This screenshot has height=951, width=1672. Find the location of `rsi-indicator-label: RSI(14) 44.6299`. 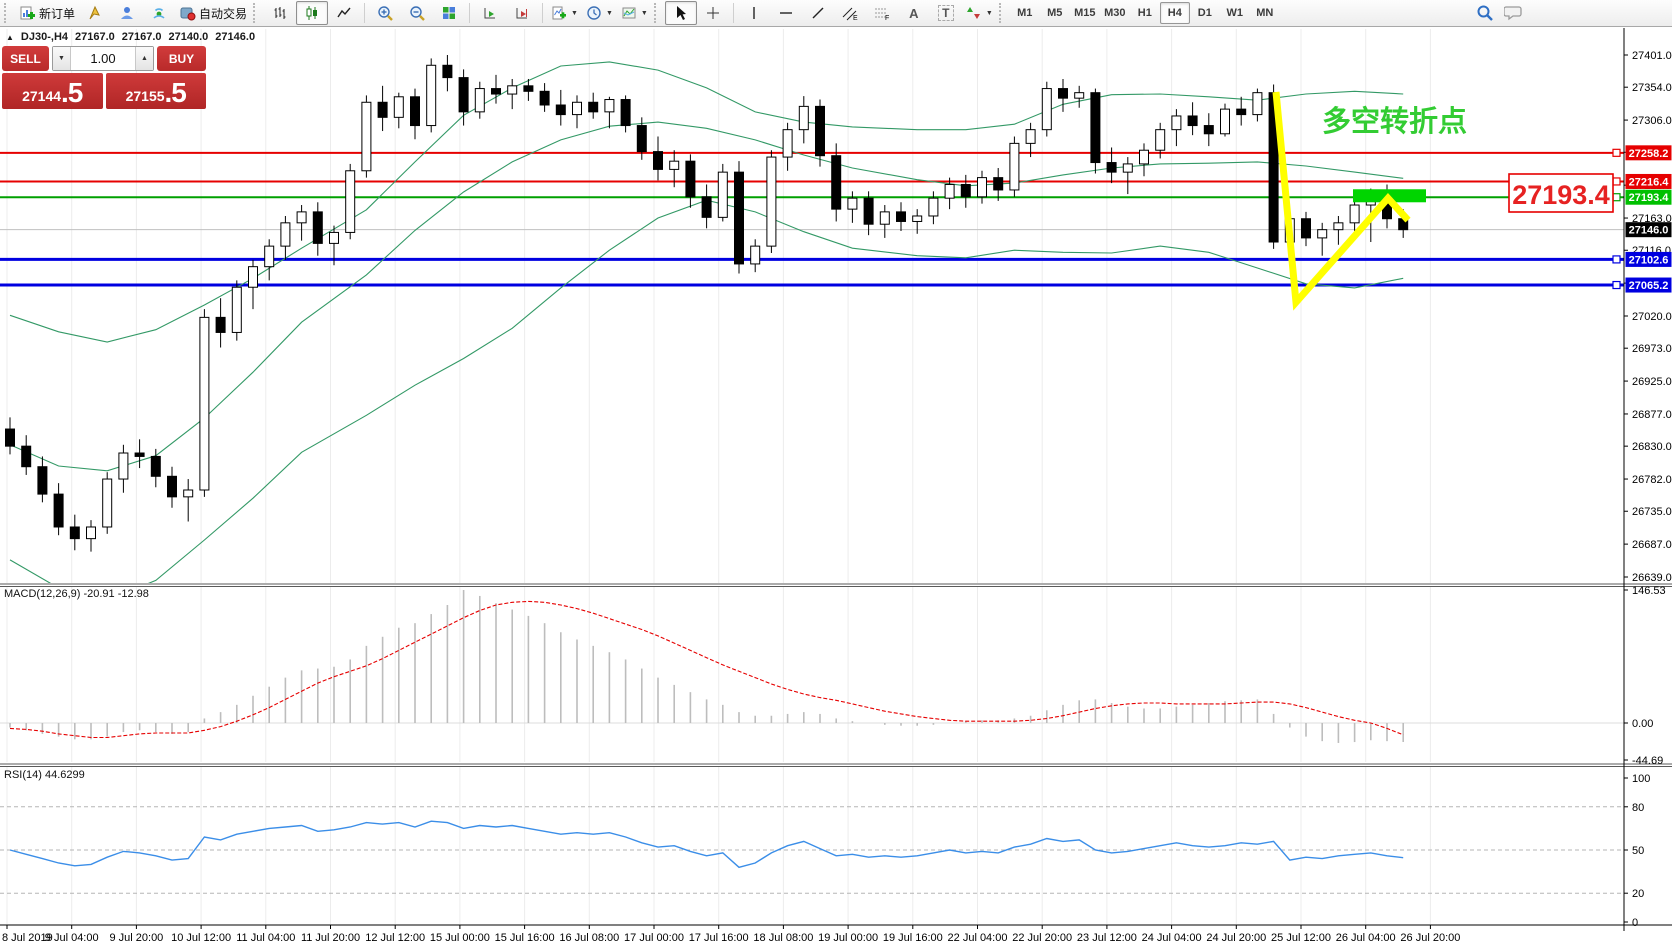

rsi-indicator-label: RSI(14) 44.6299 is located at coordinates (44, 775).